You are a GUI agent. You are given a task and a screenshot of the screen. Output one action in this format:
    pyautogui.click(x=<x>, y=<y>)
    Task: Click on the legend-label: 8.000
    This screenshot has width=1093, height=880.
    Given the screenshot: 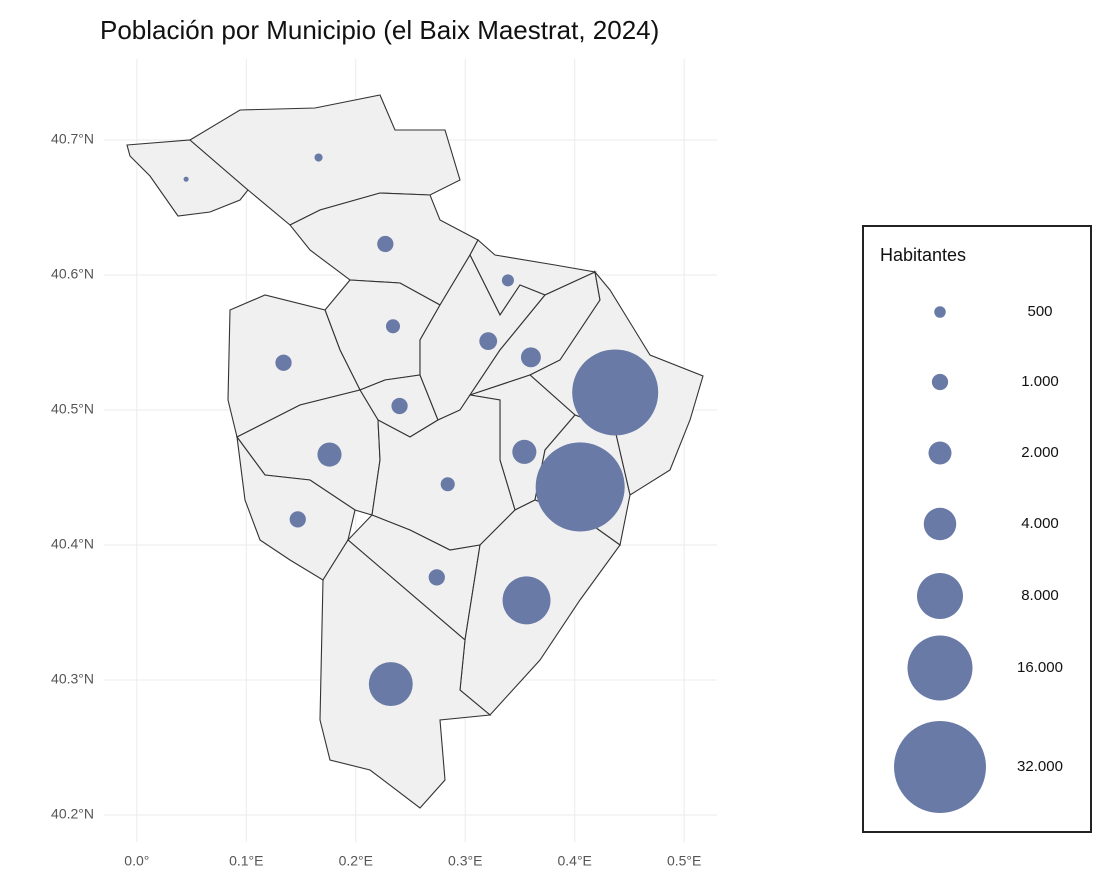 What is the action you would take?
    pyautogui.click(x=1040, y=595)
    